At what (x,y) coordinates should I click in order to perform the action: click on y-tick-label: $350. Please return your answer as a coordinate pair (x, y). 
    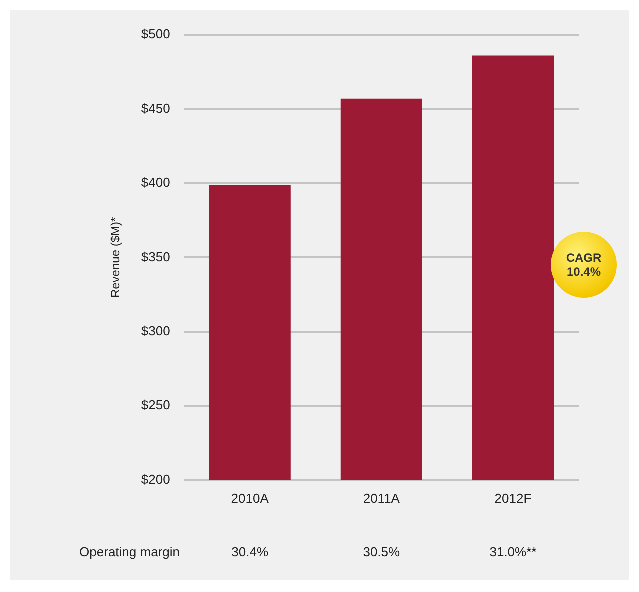
    Looking at the image, I should click on (155, 256).